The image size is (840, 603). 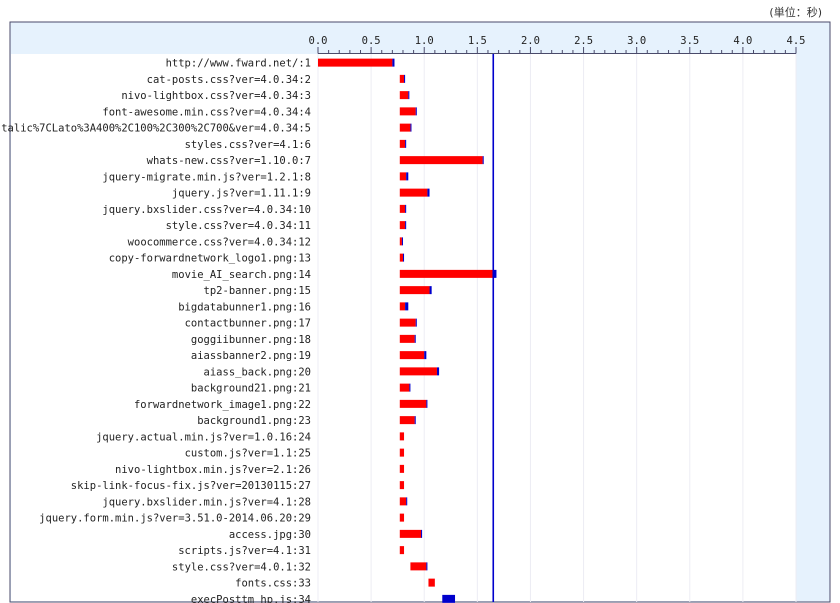 I want to click on category-label: font-awesome.min.css?ver=4.0.34:4, so click(x=206, y=112).